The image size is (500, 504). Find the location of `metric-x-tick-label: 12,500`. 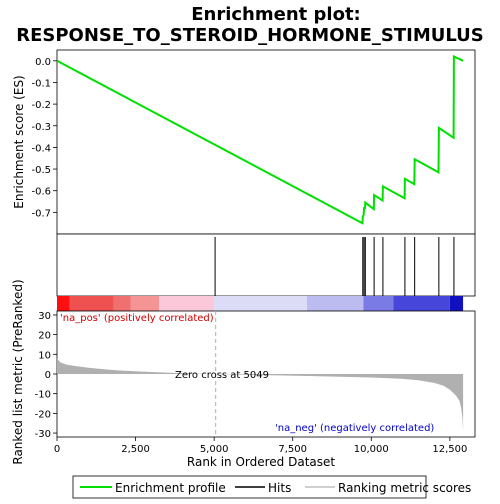

metric-x-tick-label: 12,500 is located at coordinates (449, 449).